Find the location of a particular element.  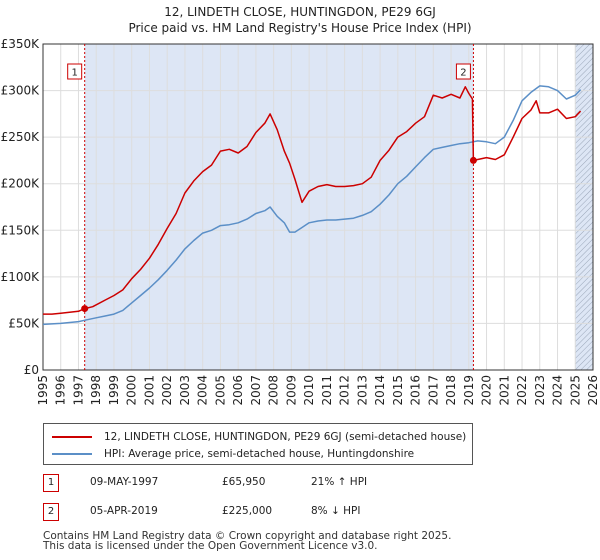

x-tick-label: 2014 is located at coordinates (380, 390).